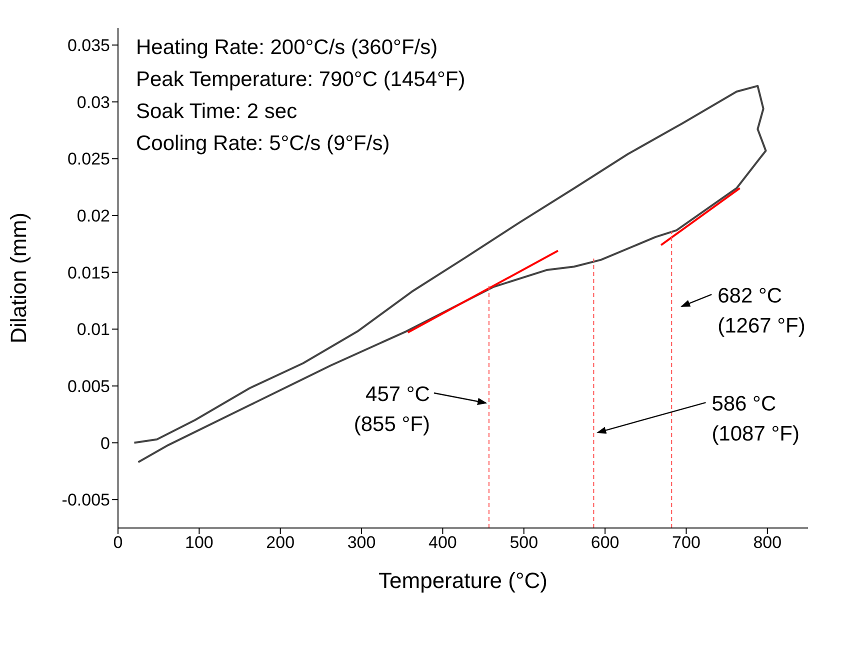  What do you see at coordinates (762, 311) in the screenshot?
I see `annotation: 682 °C (1267 °F)` at bounding box center [762, 311].